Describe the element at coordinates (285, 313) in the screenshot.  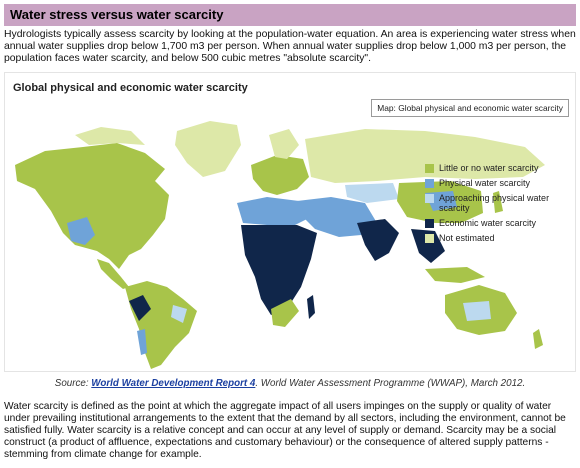
I see `southern-africa-region` at that location.